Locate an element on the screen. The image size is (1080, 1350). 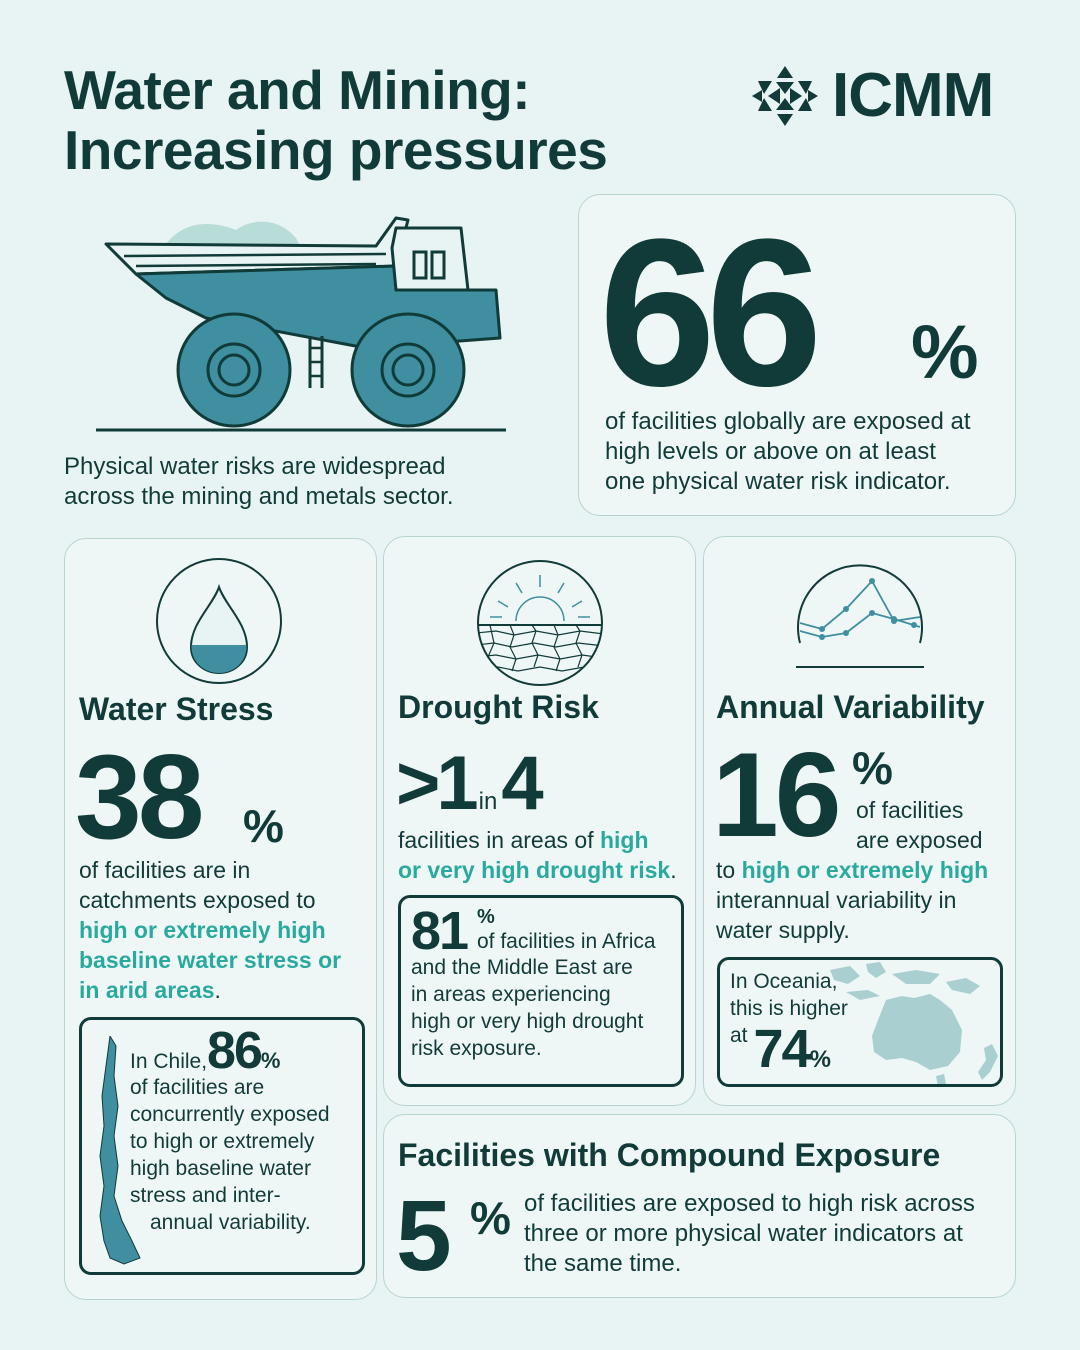
mining-truck-illustration is located at coordinates (301, 324).